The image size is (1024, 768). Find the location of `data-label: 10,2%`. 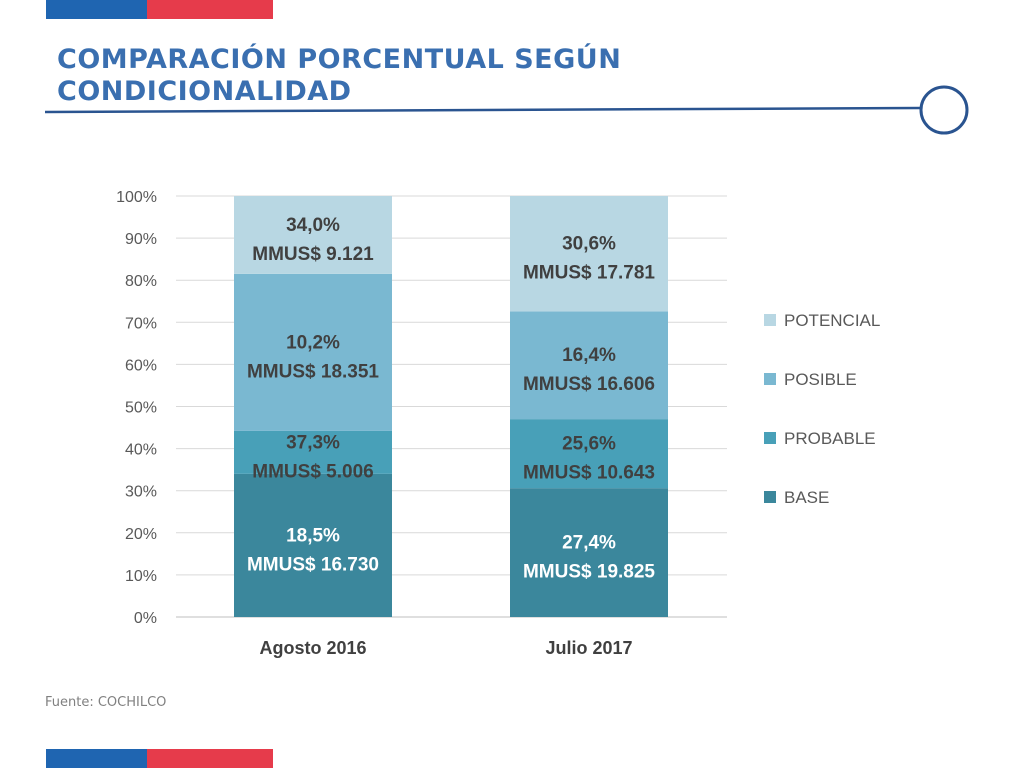

data-label: 10,2% is located at coordinates (313, 342).